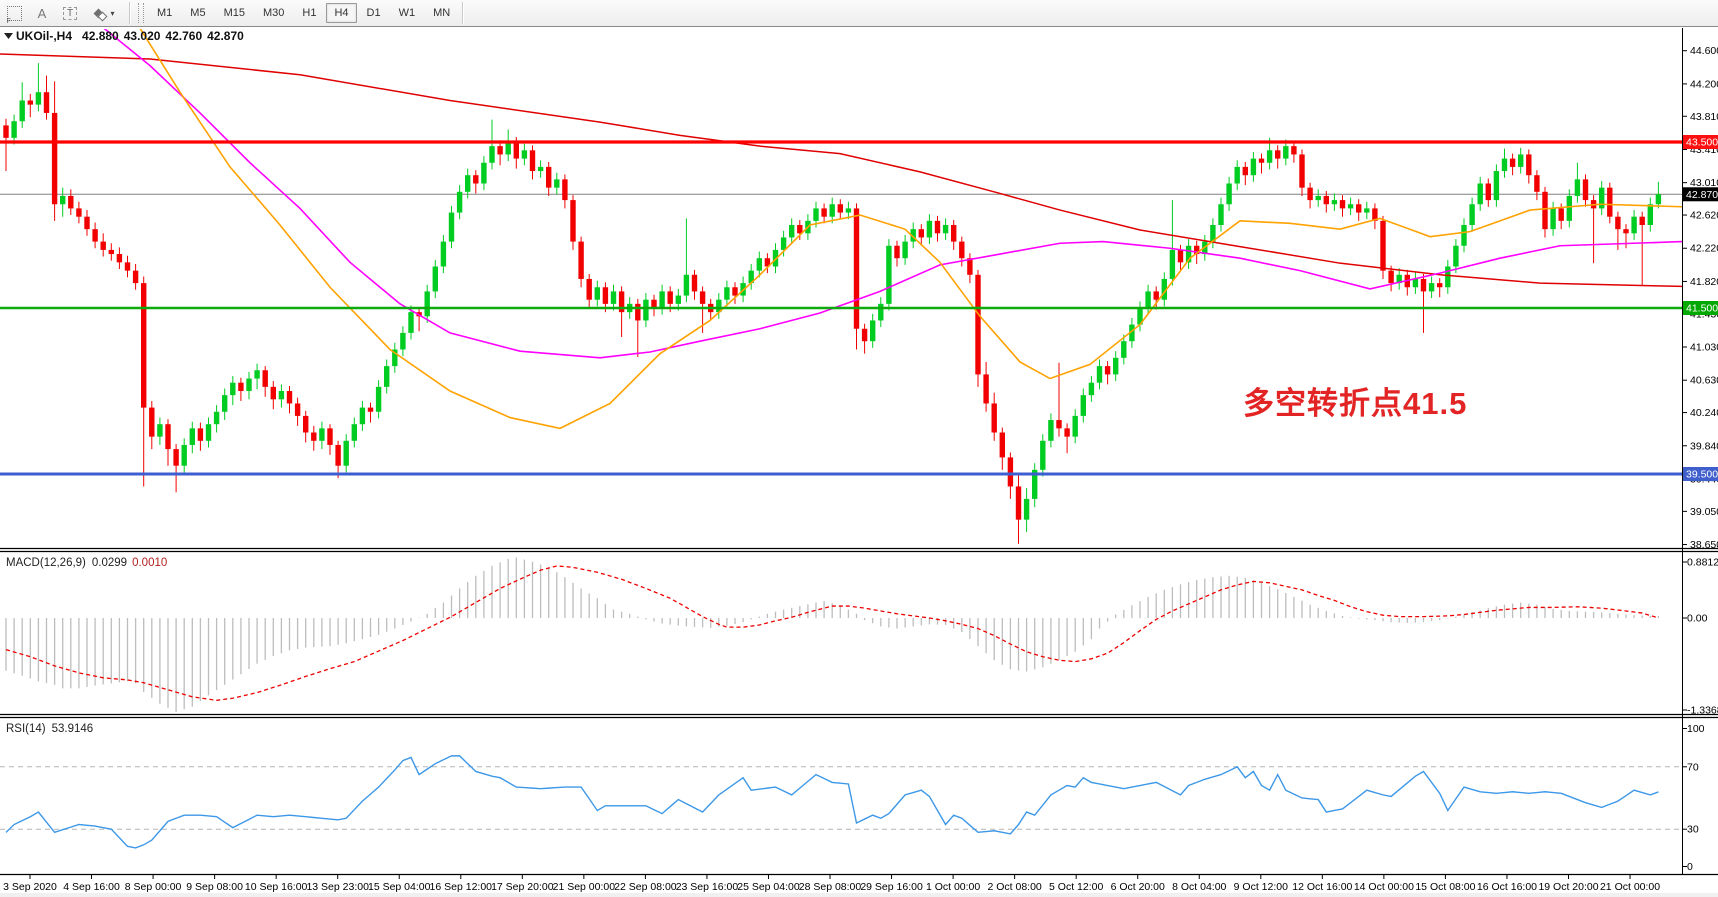 The image size is (1718, 897). What do you see at coordinates (1704, 348) in the screenshot?
I see `price-tick-label: 41.030` at bounding box center [1704, 348].